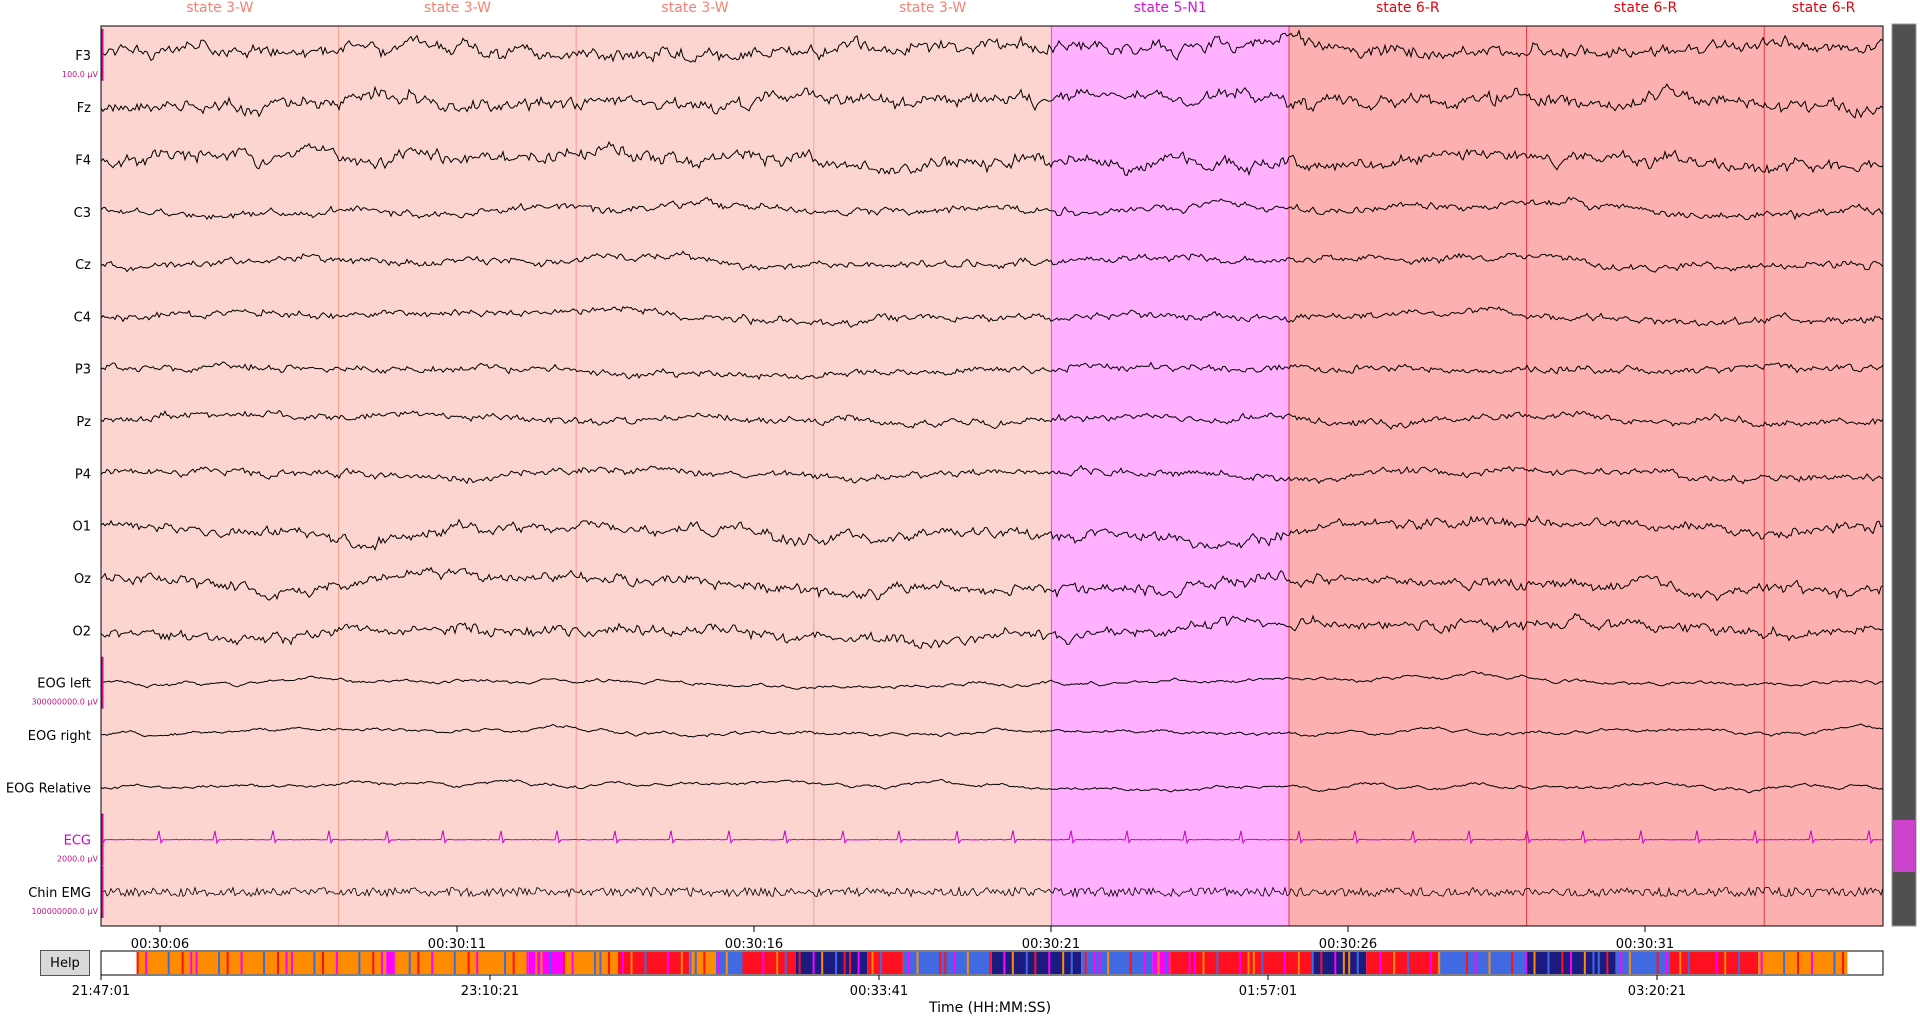 The image size is (1920, 1017). I want to click on channel-label: Chin EMG, so click(59, 893).